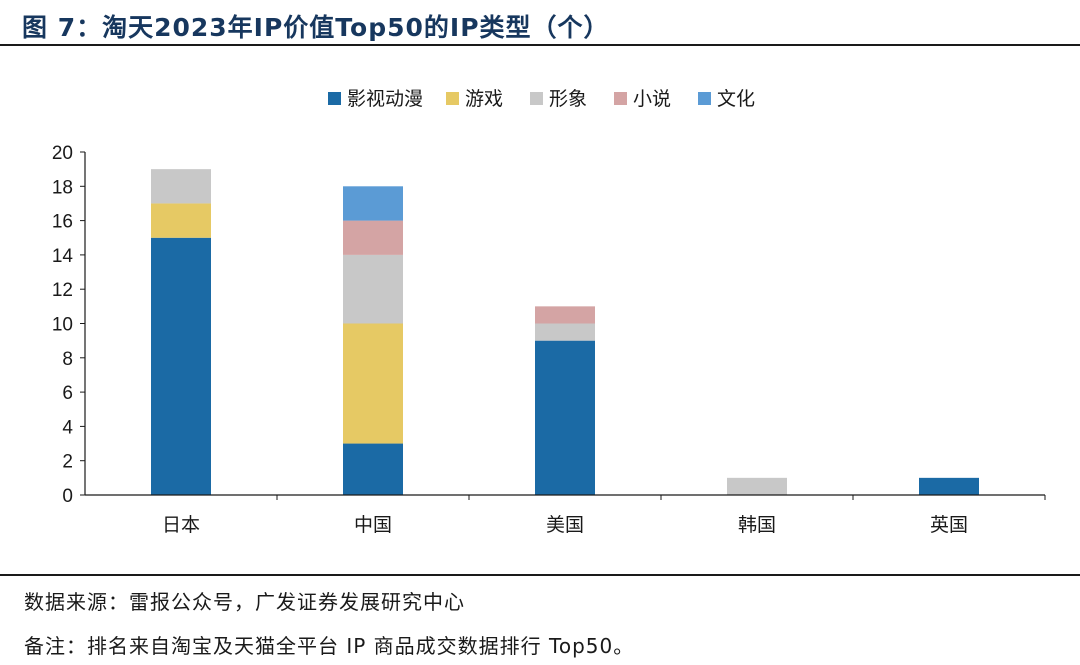 This screenshot has width=1080, height=665. Describe the element at coordinates (62, 325) in the screenshot. I see `y-tick-label: 10` at that location.